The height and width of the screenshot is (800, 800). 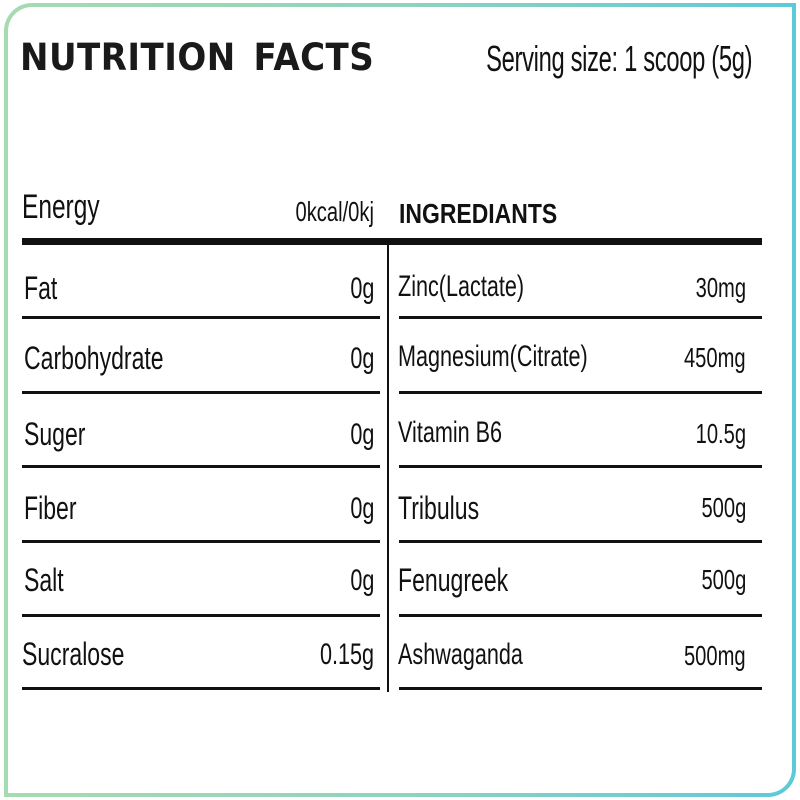 I want to click on ingredient-label: Vitamin B6, so click(x=450, y=432).